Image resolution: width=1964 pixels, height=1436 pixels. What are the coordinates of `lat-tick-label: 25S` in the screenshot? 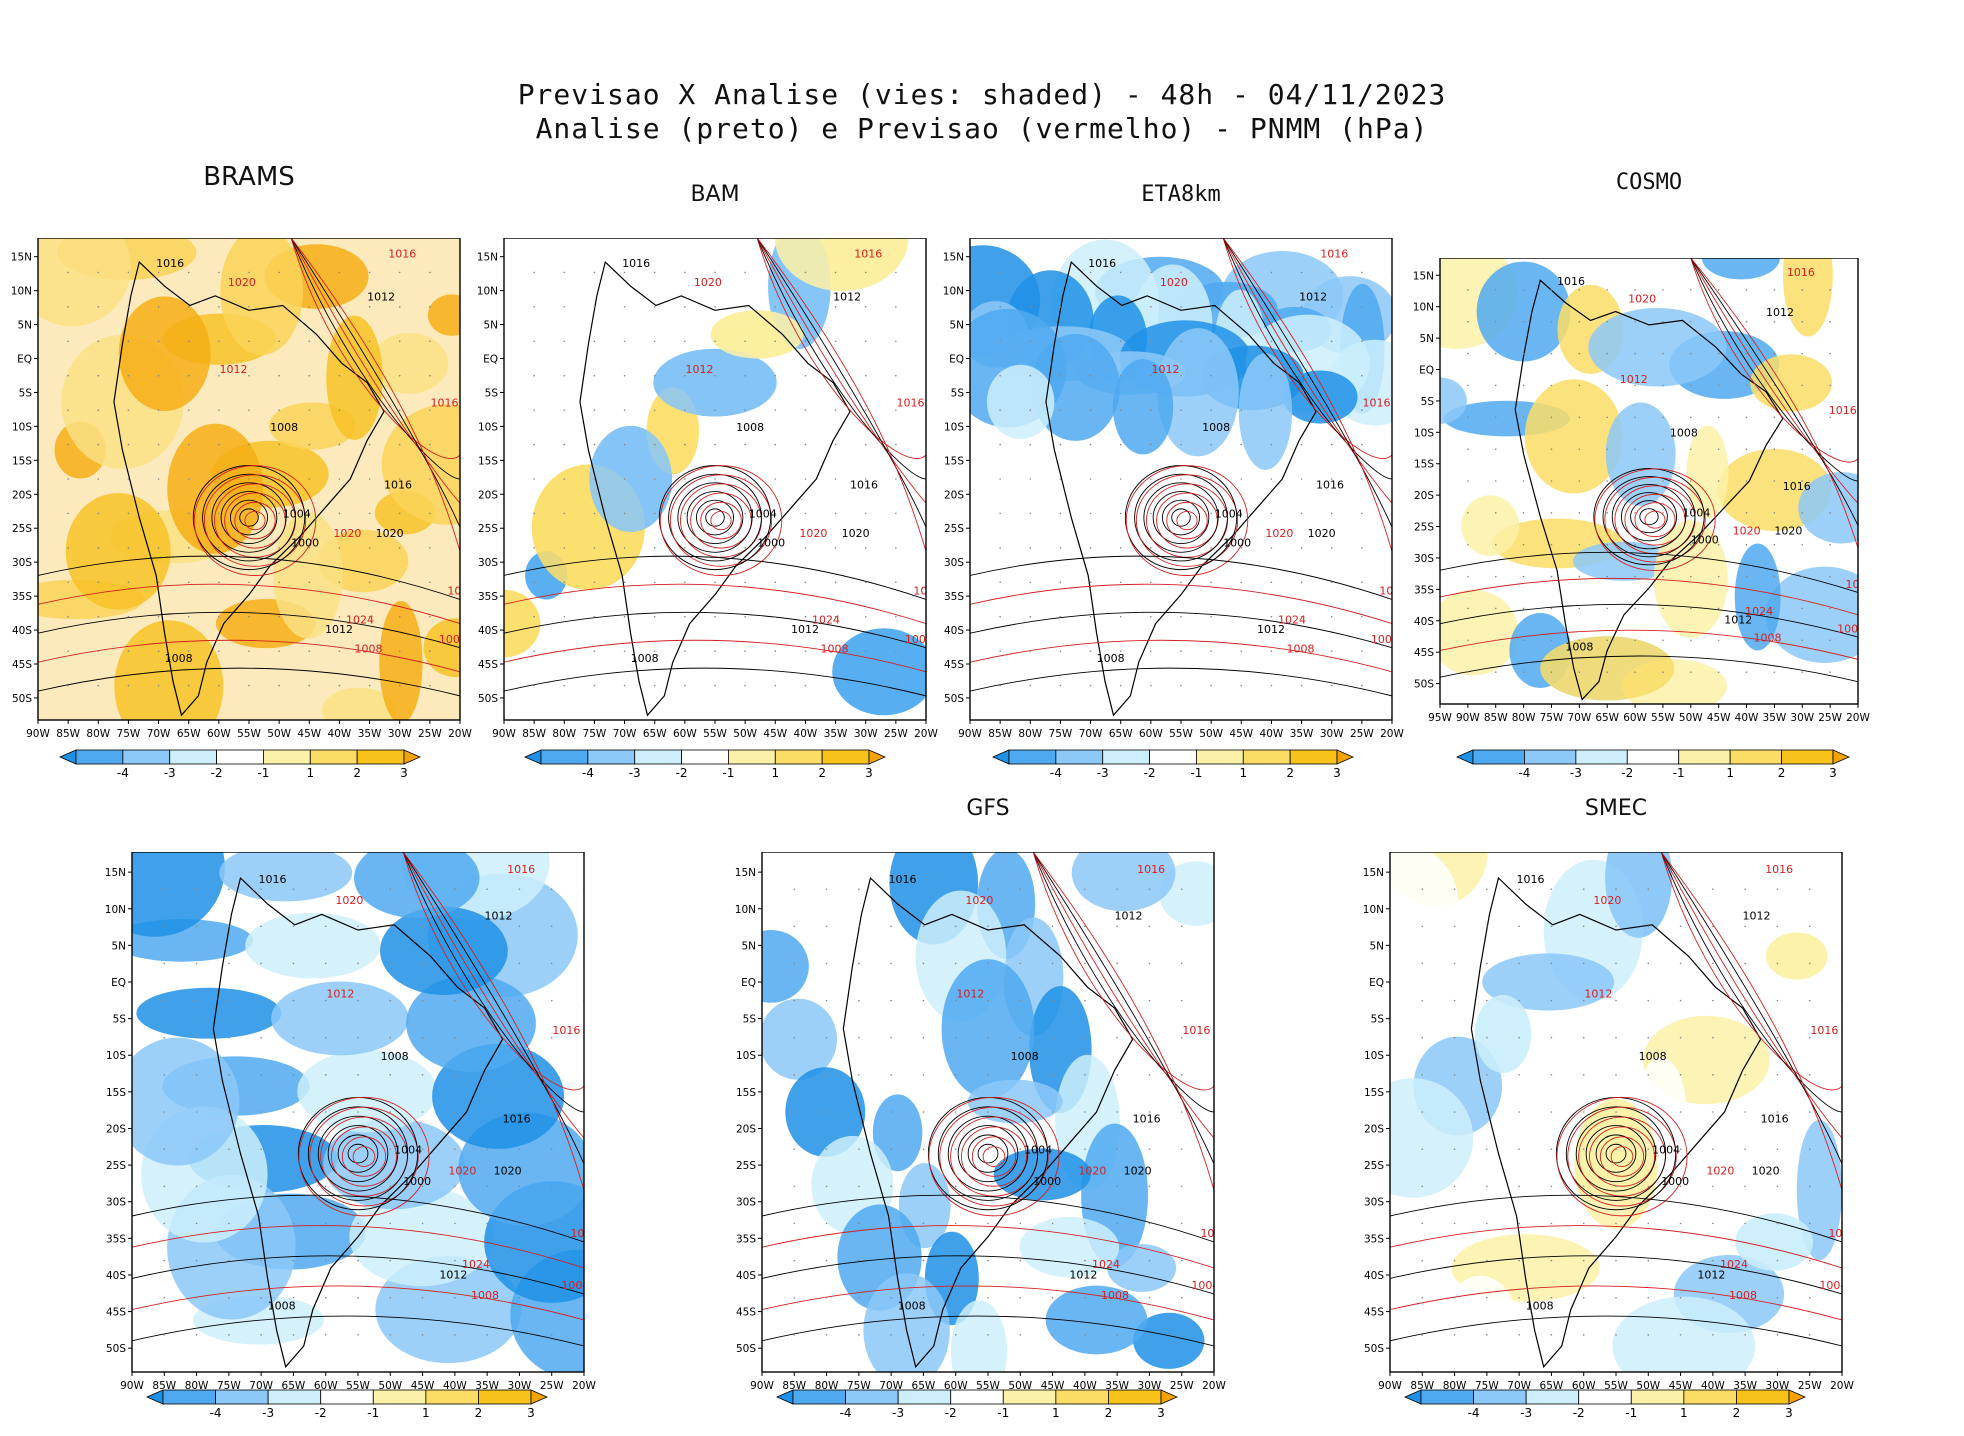 It's located at (746, 1166).